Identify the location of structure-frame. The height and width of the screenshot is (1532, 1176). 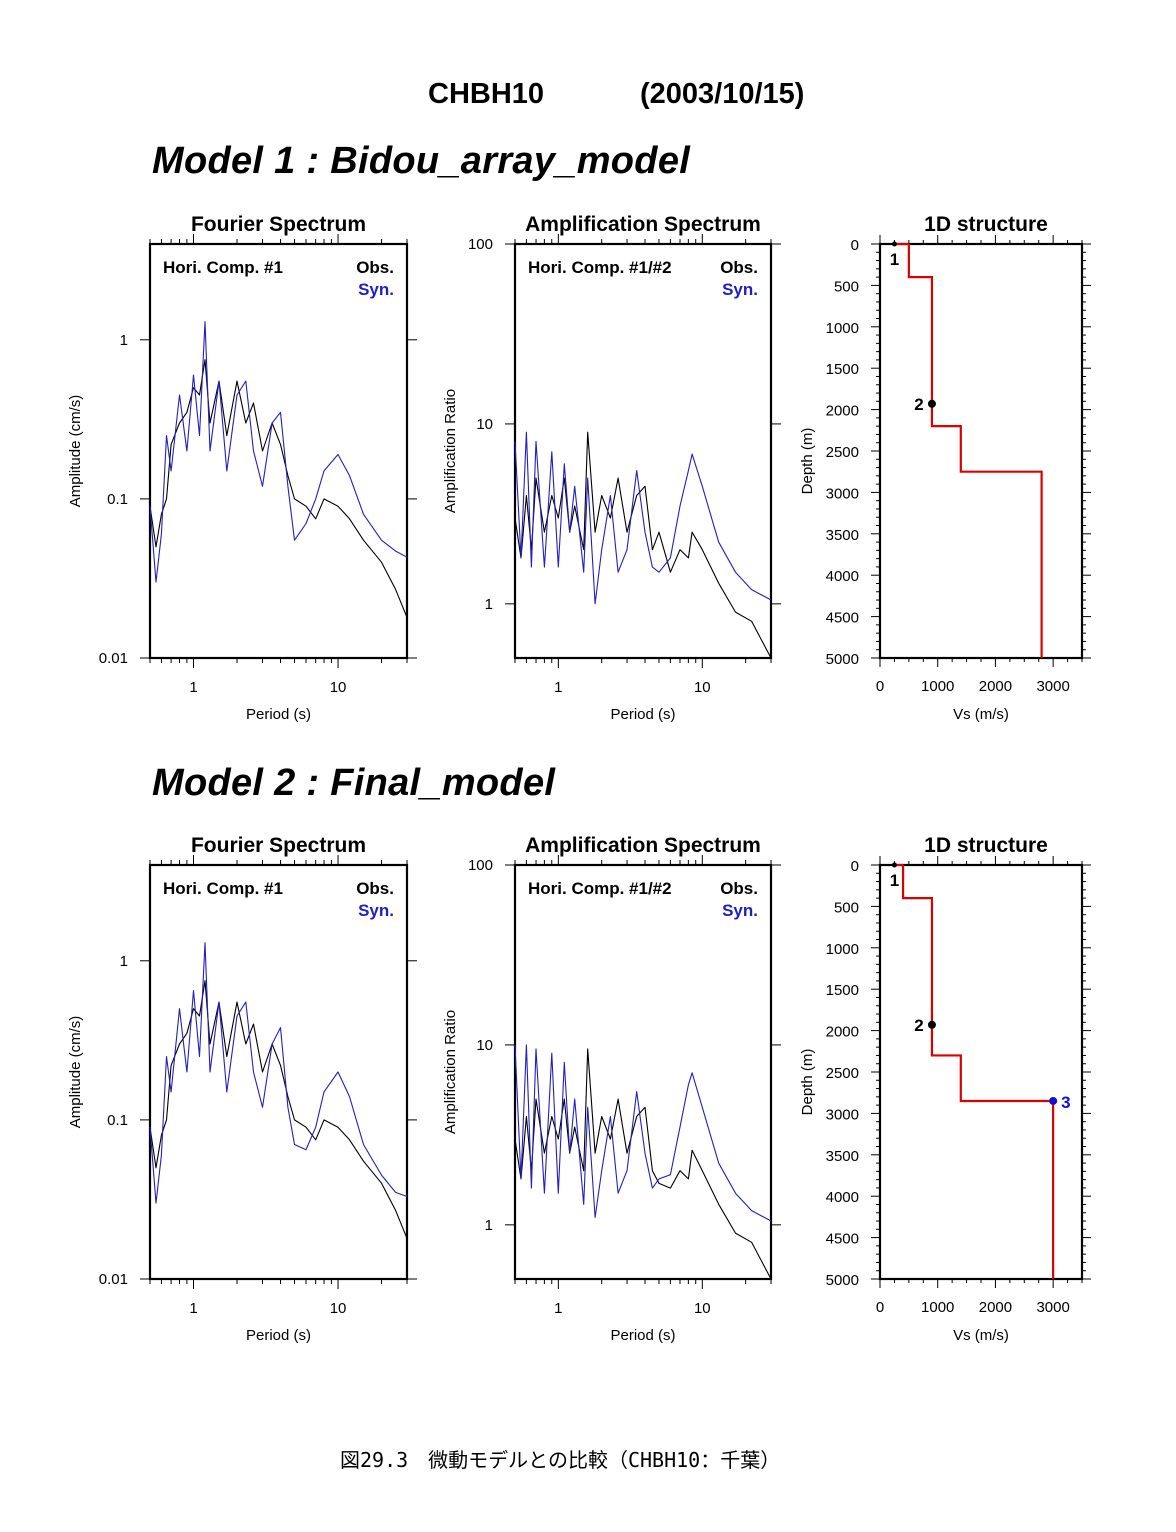
(981, 1072).